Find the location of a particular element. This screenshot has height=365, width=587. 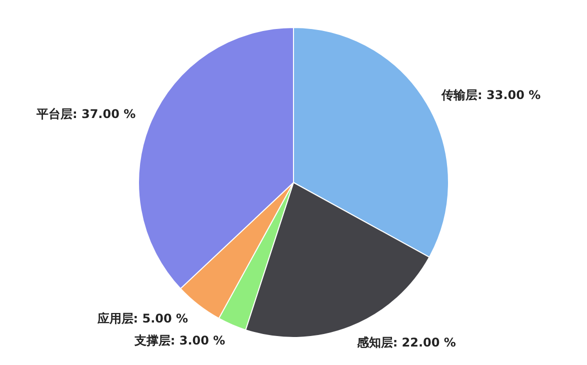

slice-label: 支撑层: 3.00 % is located at coordinates (179, 340).